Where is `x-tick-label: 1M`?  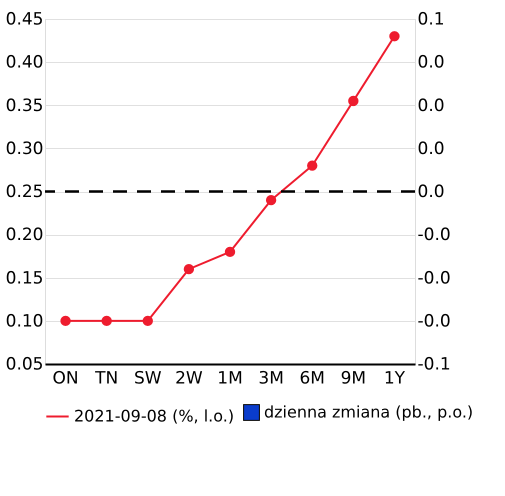 x-tick-label: 1M is located at coordinates (230, 378).